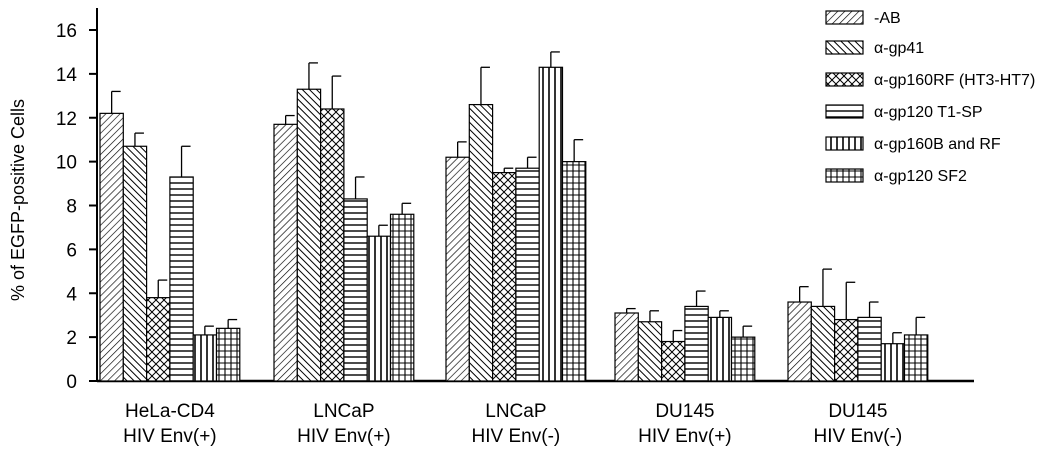 This screenshot has width=1038, height=460. What do you see at coordinates (67, 75) in the screenshot?
I see `y-tick-label: 14` at bounding box center [67, 75].